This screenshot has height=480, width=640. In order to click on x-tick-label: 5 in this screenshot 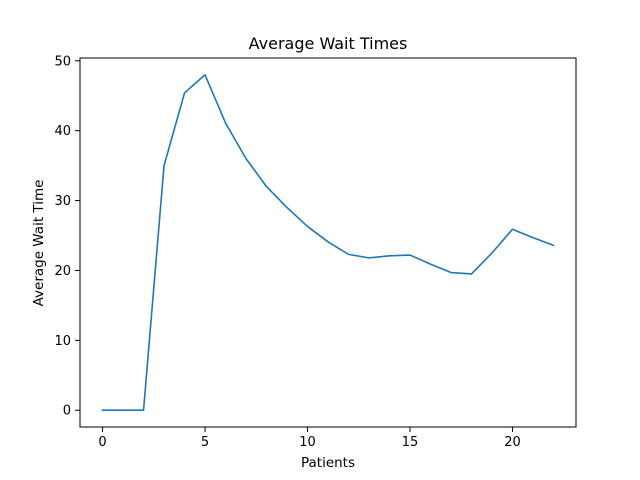, I will do `click(205, 442)`.